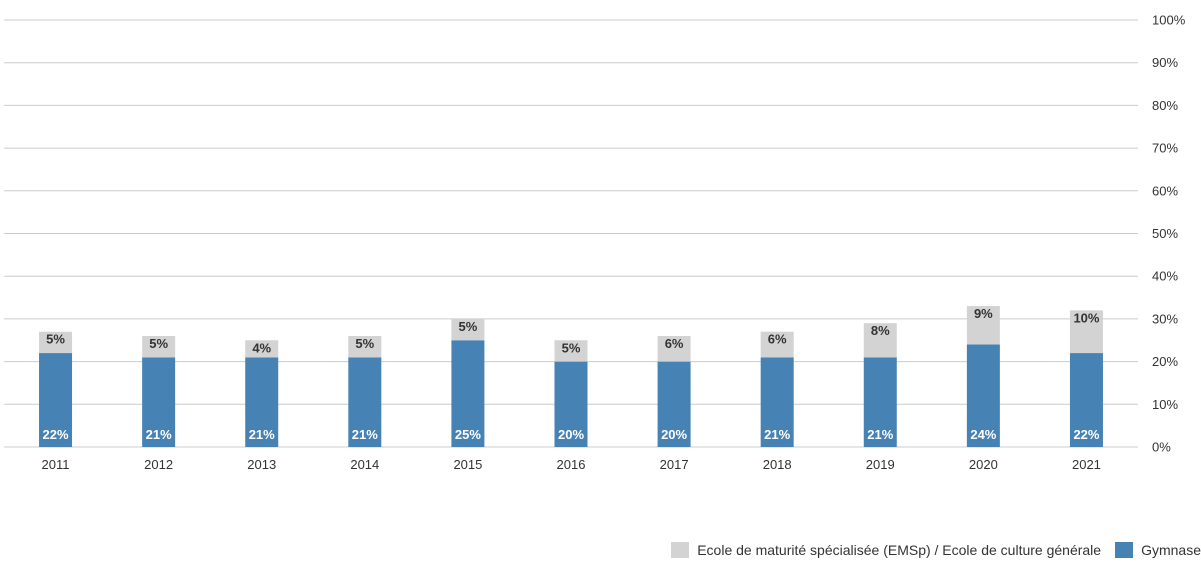 This screenshot has height=564, width=1201. What do you see at coordinates (983, 464) in the screenshot?
I see `x-tick-label: 2020` at bounding box center [983, 464].